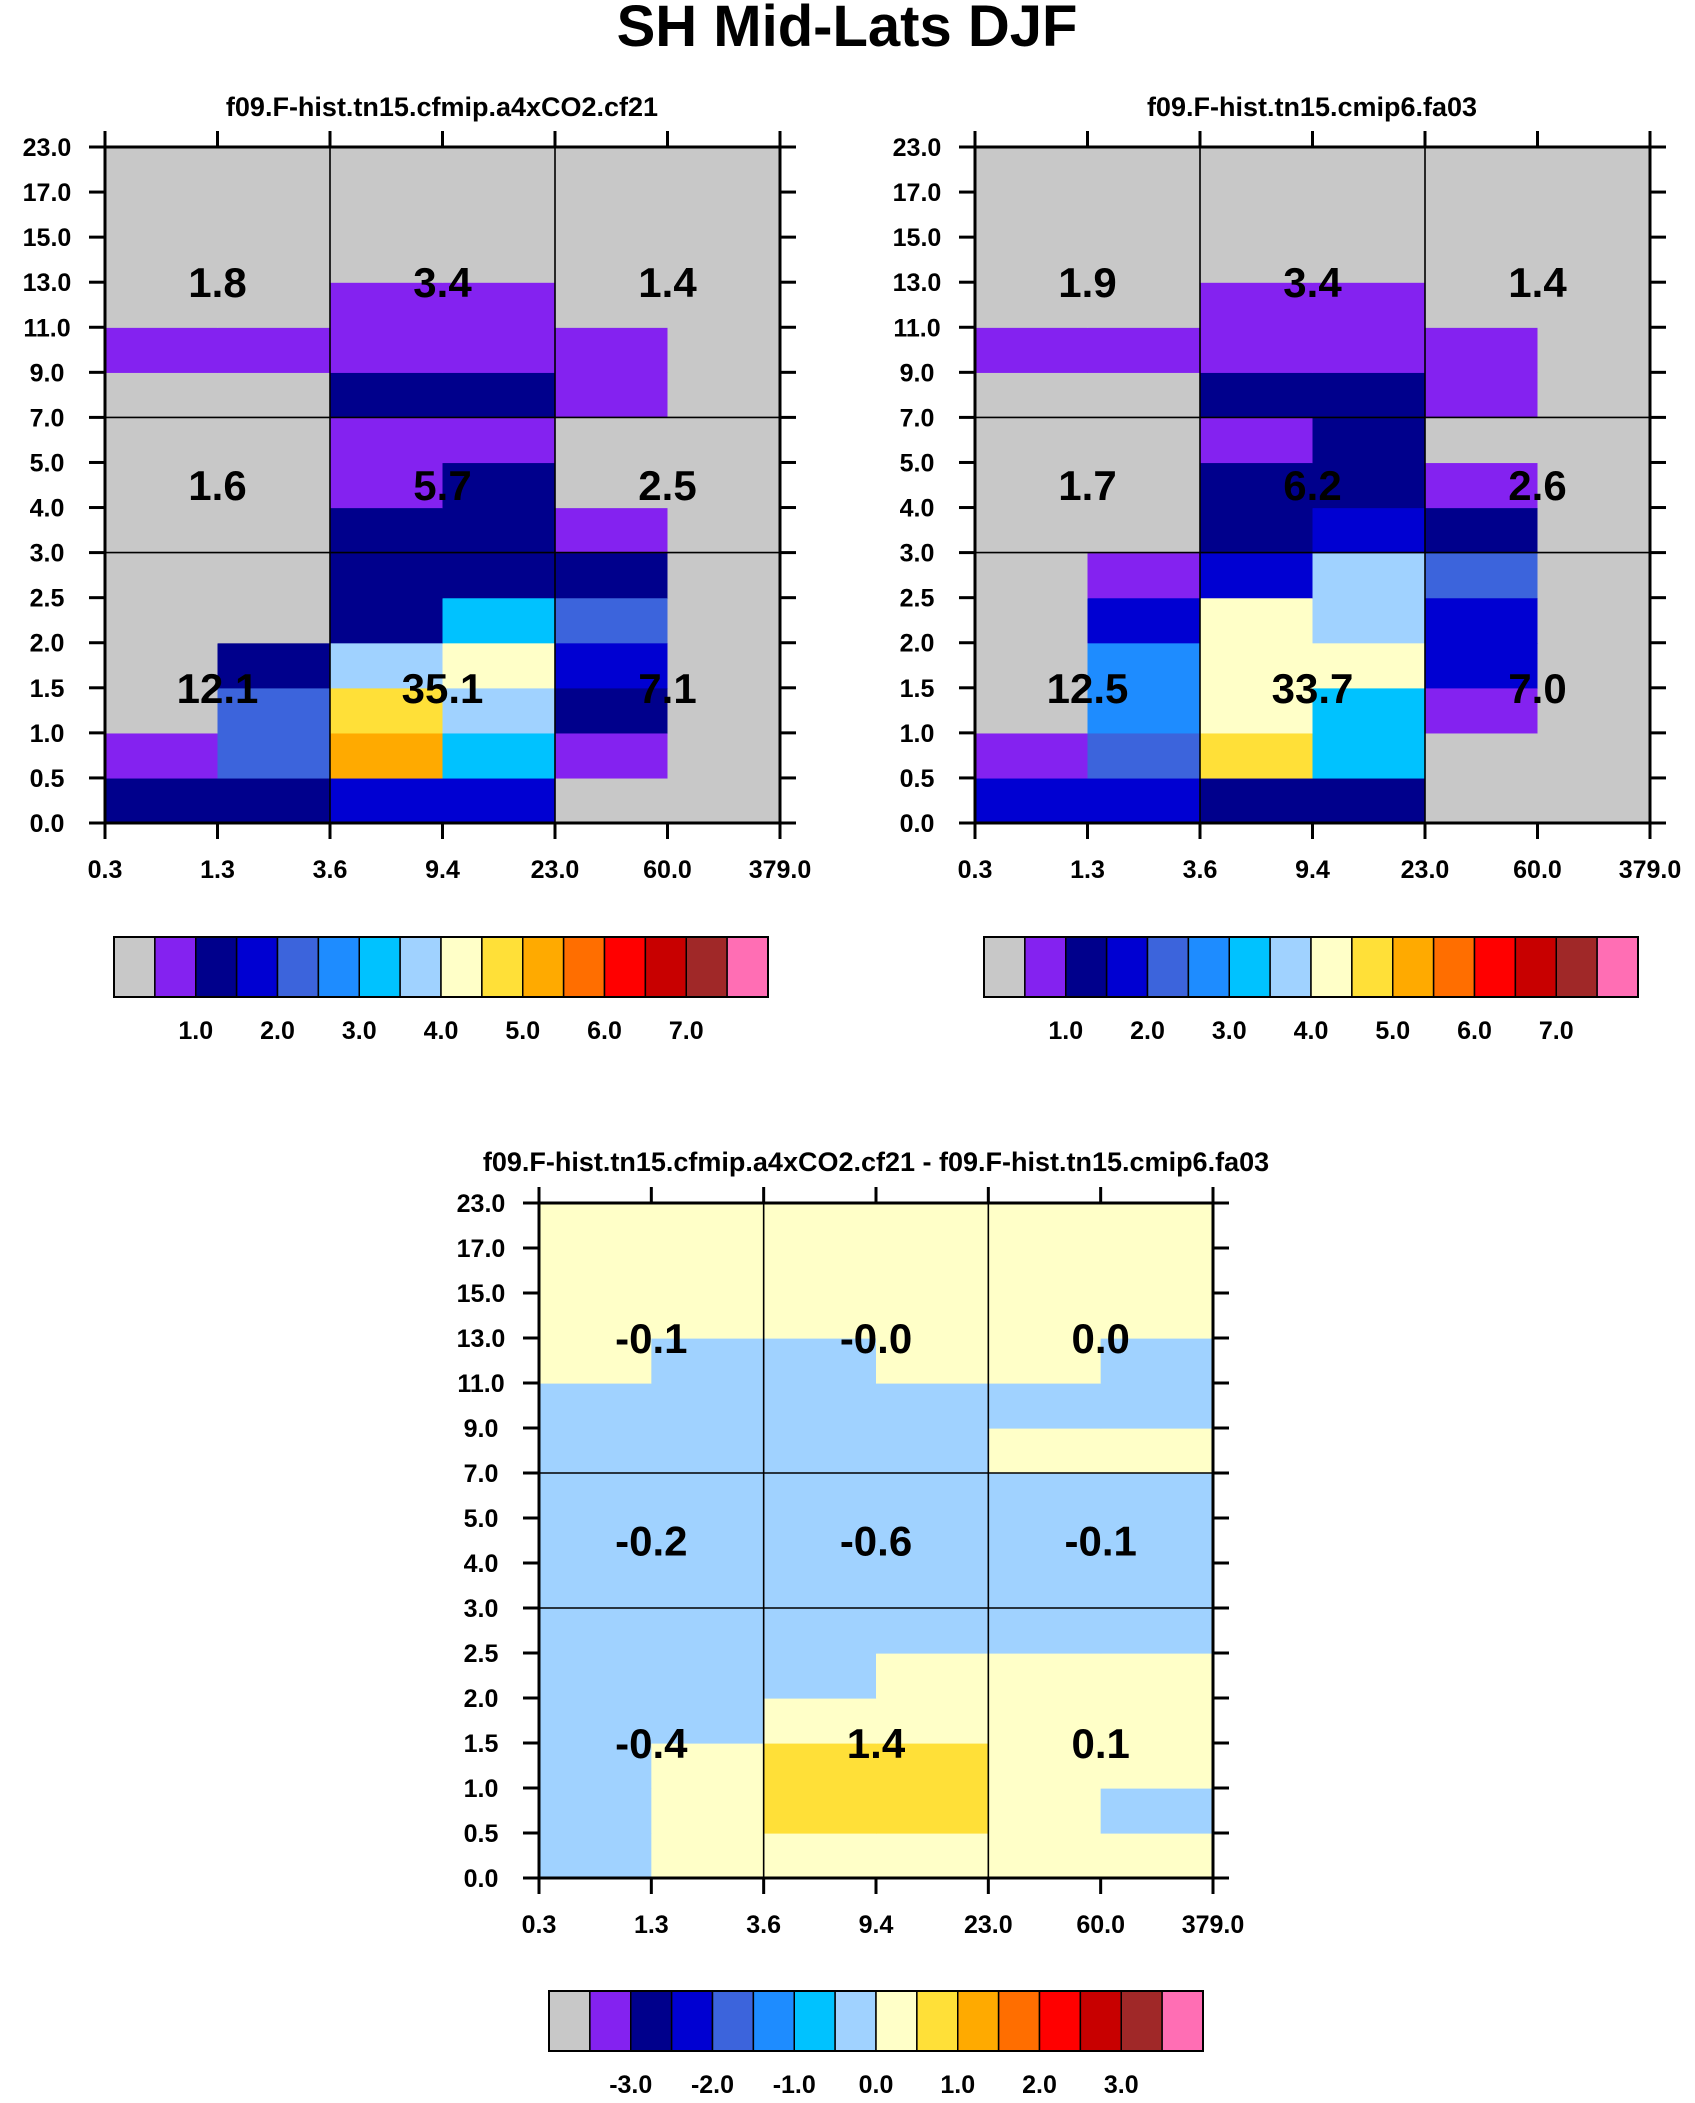 This screenshot has height=2103, width=1695. What do you see at coordinates (917, 283) in the screenshot?
I see `y-tick-label: 13.0` at bounding box center [917, 283].